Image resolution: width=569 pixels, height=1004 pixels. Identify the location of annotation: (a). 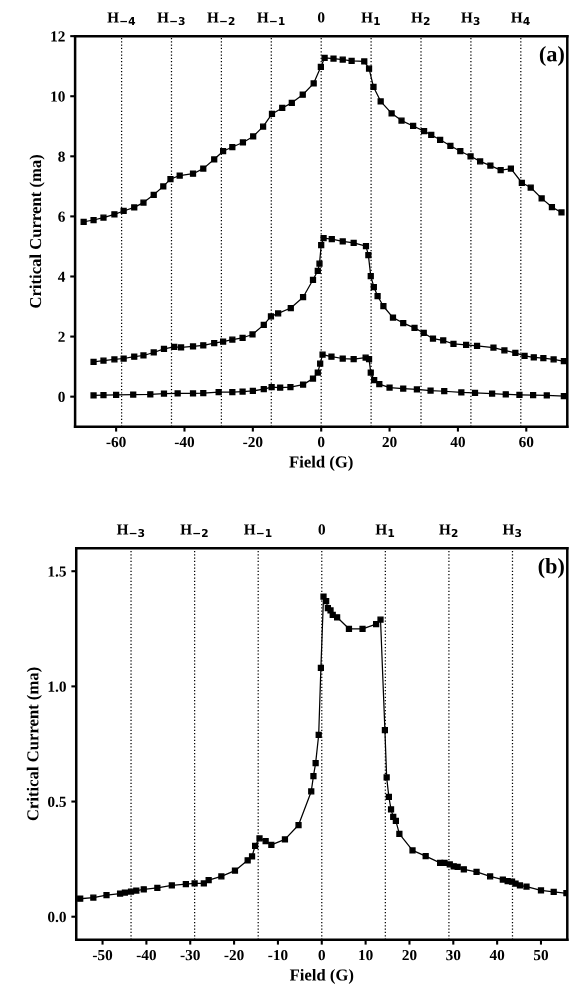
(551, 56).